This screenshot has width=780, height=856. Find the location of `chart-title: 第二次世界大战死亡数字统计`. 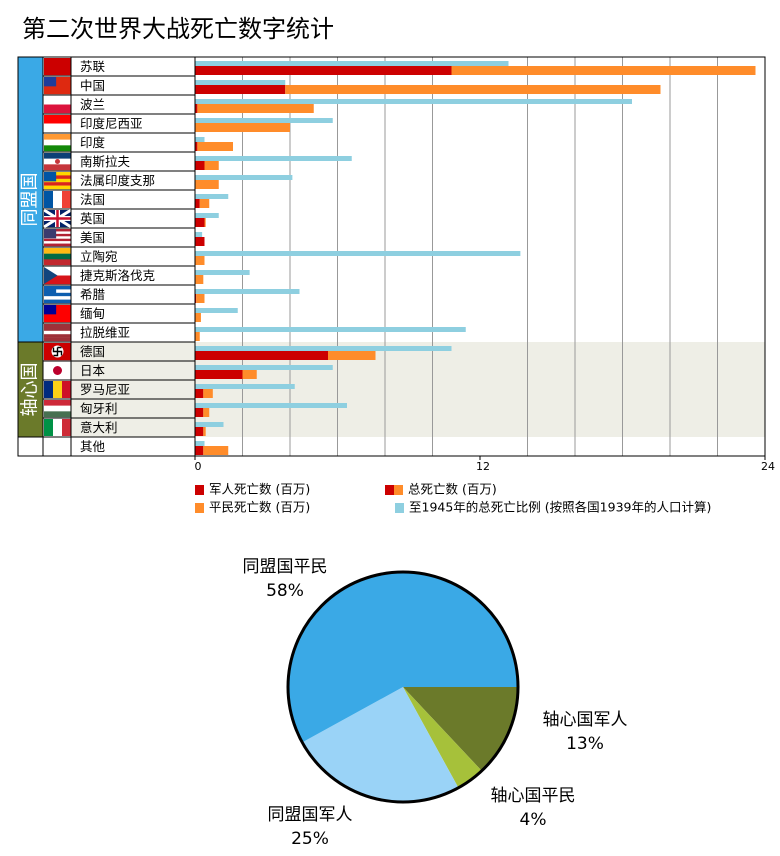

chart-title: 第二次世界大战死亡数字统计 is located at coordinates (178, 29).